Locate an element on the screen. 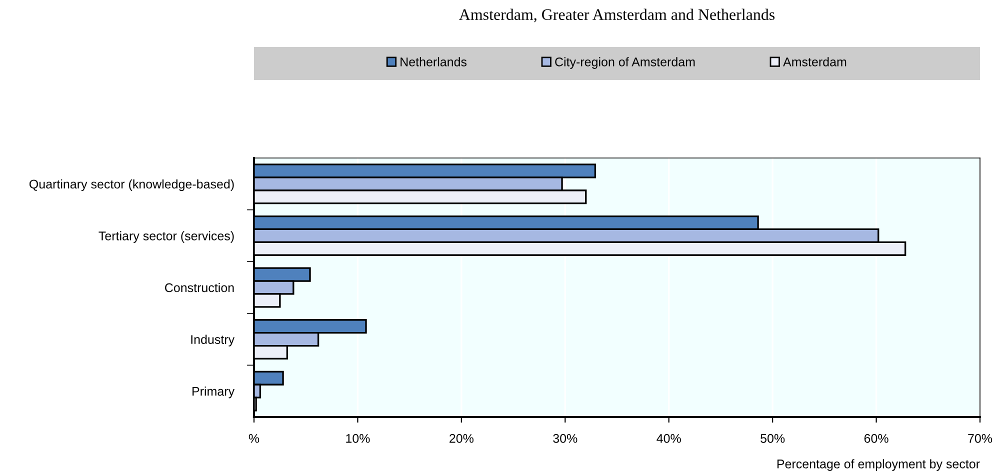 The image size is (994, 475). y-tick-label: Construction is located at coordinates (199, 287).